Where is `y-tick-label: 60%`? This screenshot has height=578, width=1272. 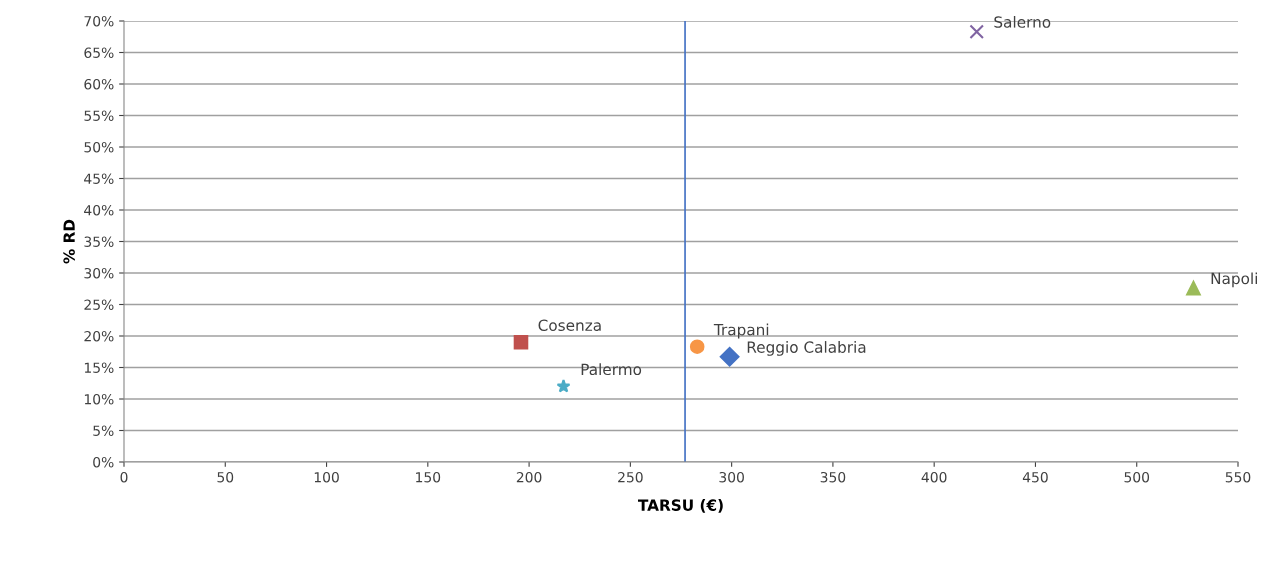 y-tick-label: 60% is located at coordinates (99, 84).